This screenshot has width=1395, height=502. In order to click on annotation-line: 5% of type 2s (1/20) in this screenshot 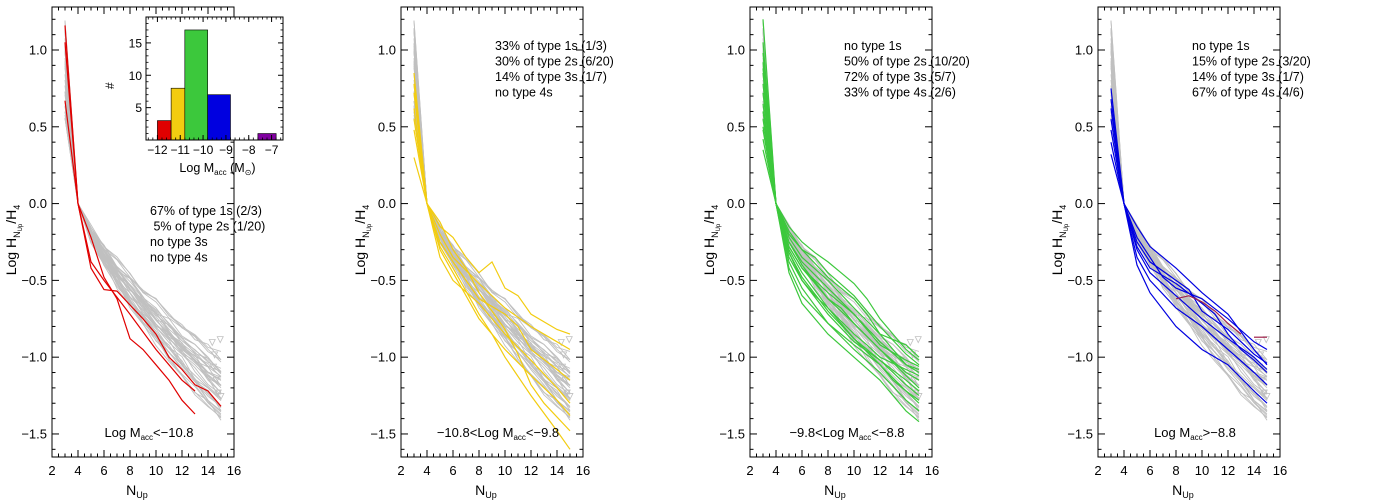, I will do `click(207, 227)`.